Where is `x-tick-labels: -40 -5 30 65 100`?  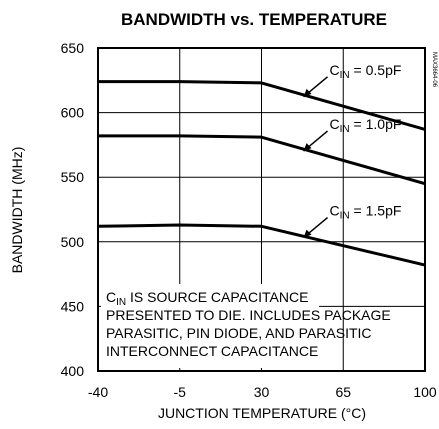
x-tick-labels: -40 -5 30 65 100 is located at coordinates (262, 392).